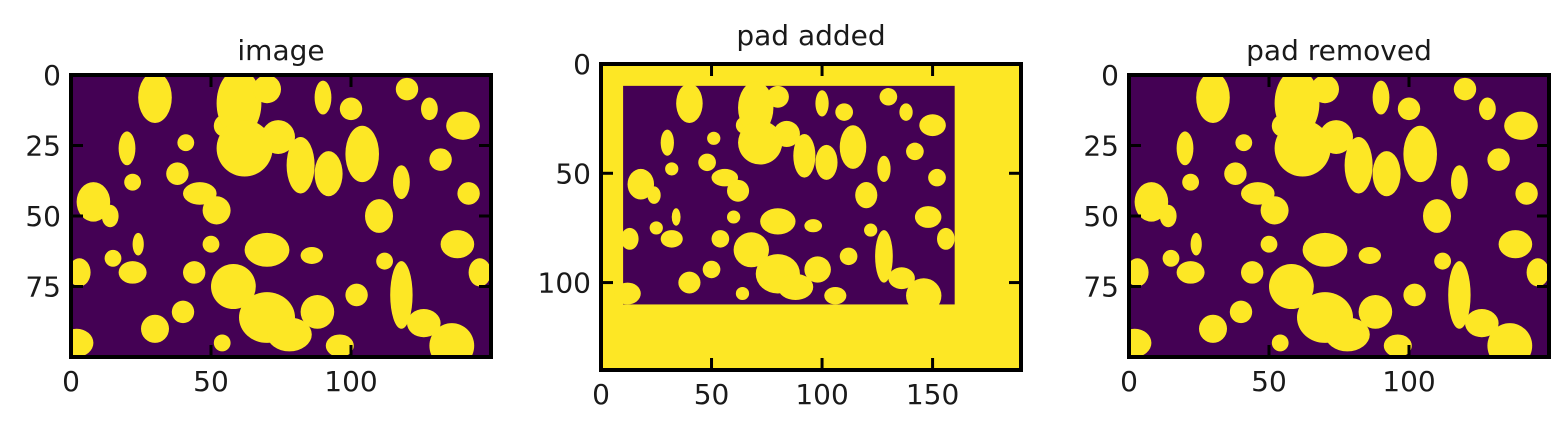 The height and width of the screenshot is (438, 1568). What do you see at coordinates (564, 283) in the screenshot?
I see `y-tick-label: 100` at bounding box center [564, 283].